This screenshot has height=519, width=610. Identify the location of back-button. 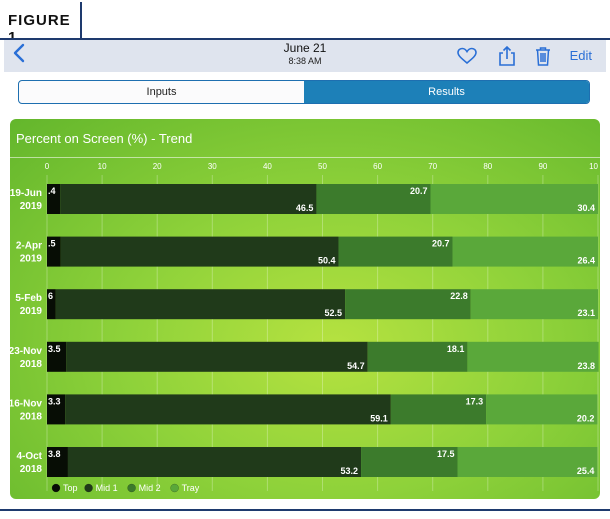
(19, 56).